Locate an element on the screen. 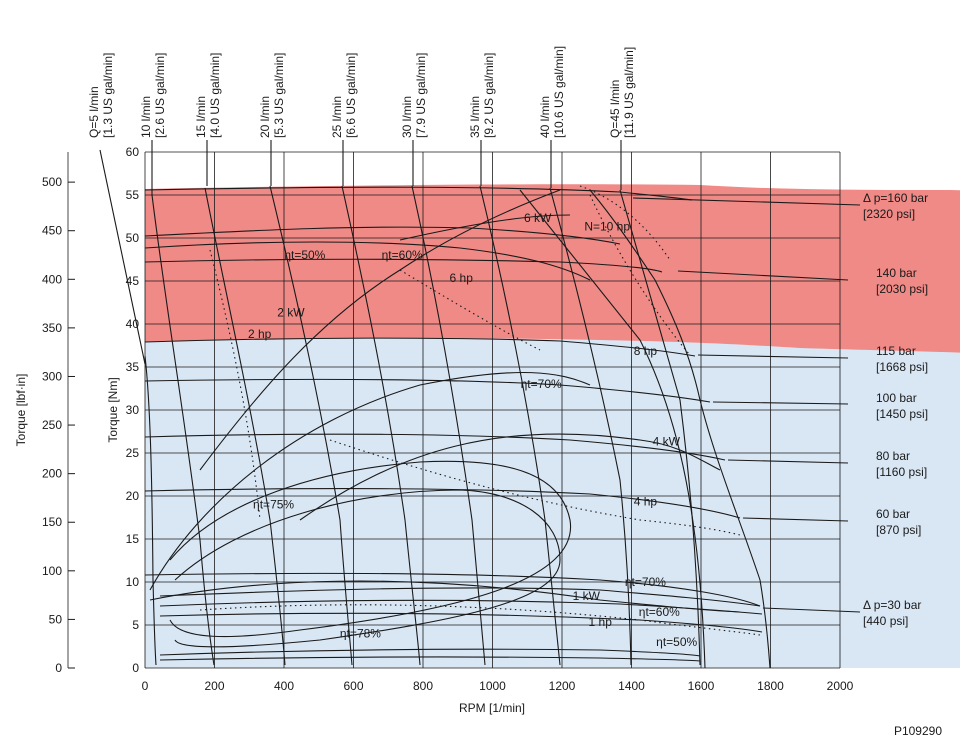 This screenshot has height=742, width=960. flow-sublabel: [6.6 US gal/min] is located at coordinates (351, 95).